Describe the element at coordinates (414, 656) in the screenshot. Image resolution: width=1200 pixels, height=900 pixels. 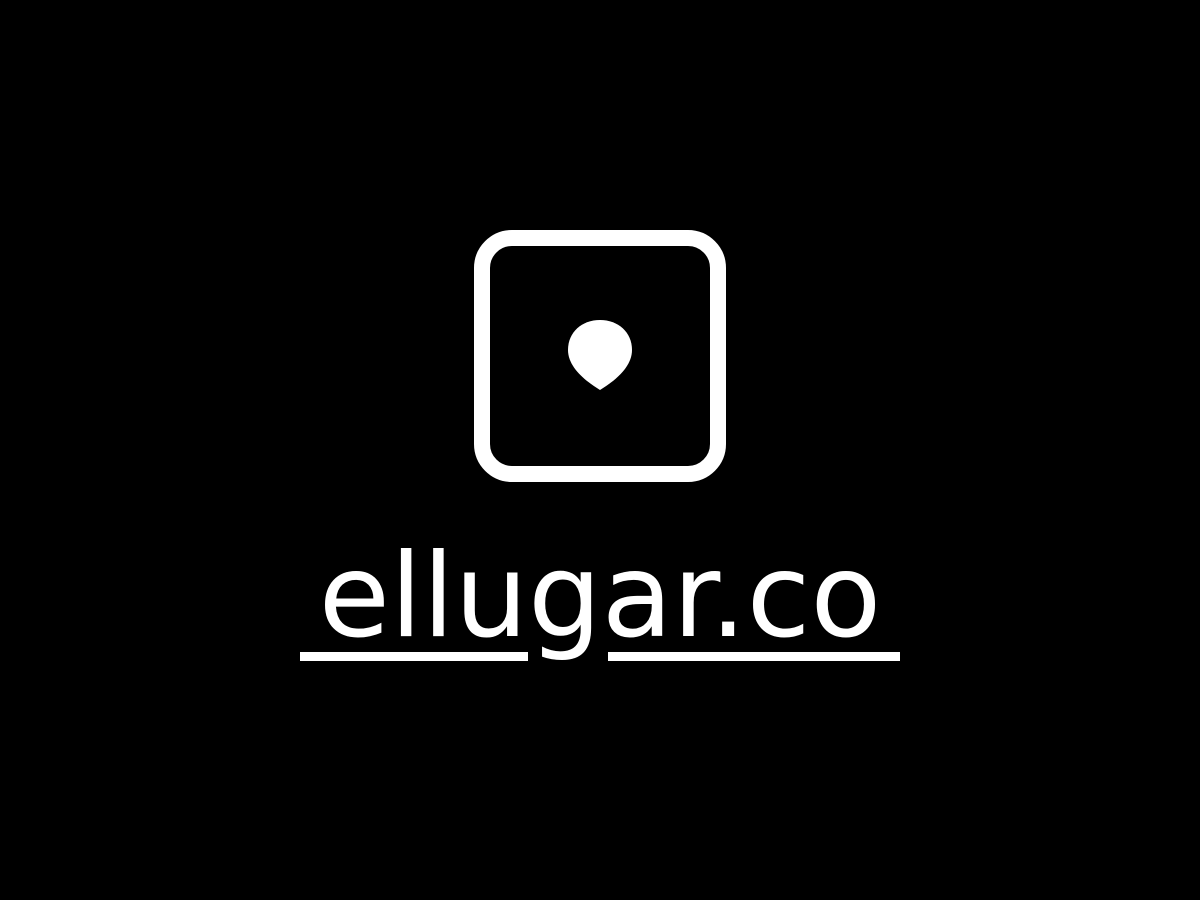
I see `underline-left` at that location.